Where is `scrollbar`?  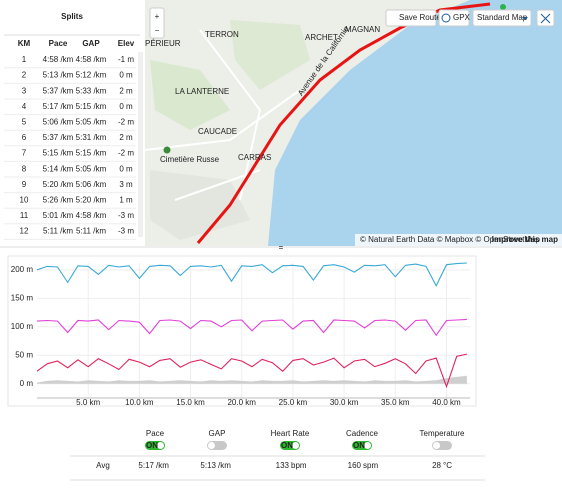
scrollbar is located at coordinates (140, 144).